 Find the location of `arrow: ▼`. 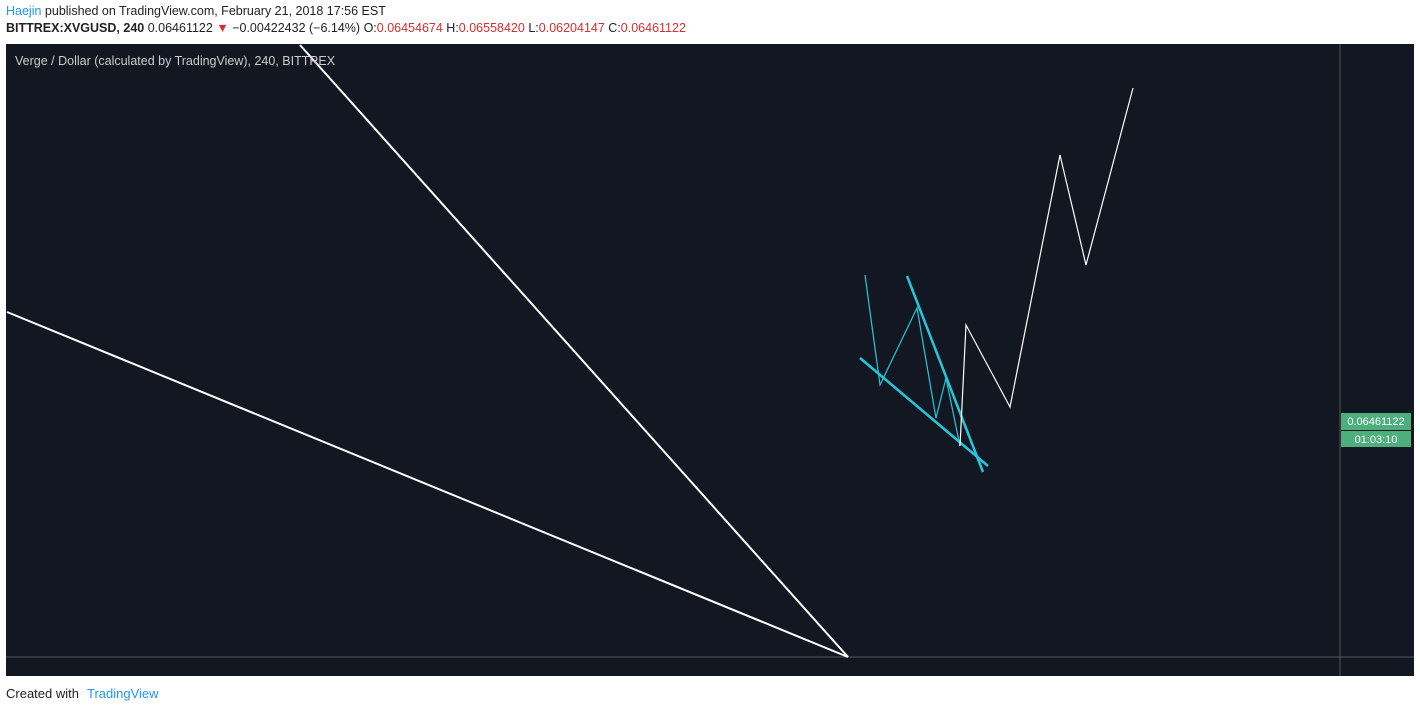

arrow: ▼ is located at coordinates (222, 28).